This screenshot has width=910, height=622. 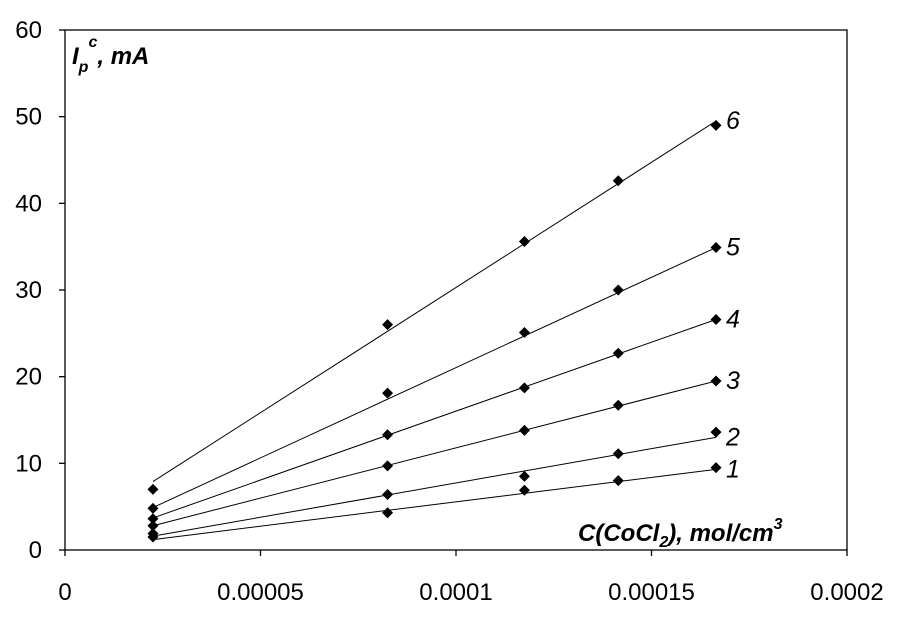 I want to click on series-label-5: 5, so click(x=733, y=248).